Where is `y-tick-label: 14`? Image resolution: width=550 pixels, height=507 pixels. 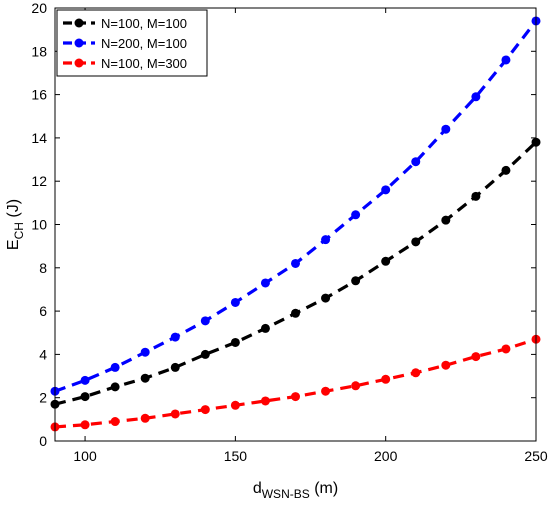
y-tick-label: 14 is located at coordinates (39, 138).